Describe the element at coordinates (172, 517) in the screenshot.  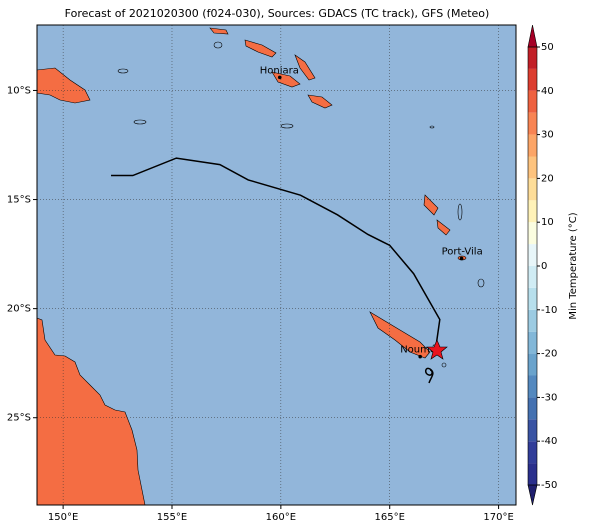
I see `x-tick-label: 155°E` at that location.